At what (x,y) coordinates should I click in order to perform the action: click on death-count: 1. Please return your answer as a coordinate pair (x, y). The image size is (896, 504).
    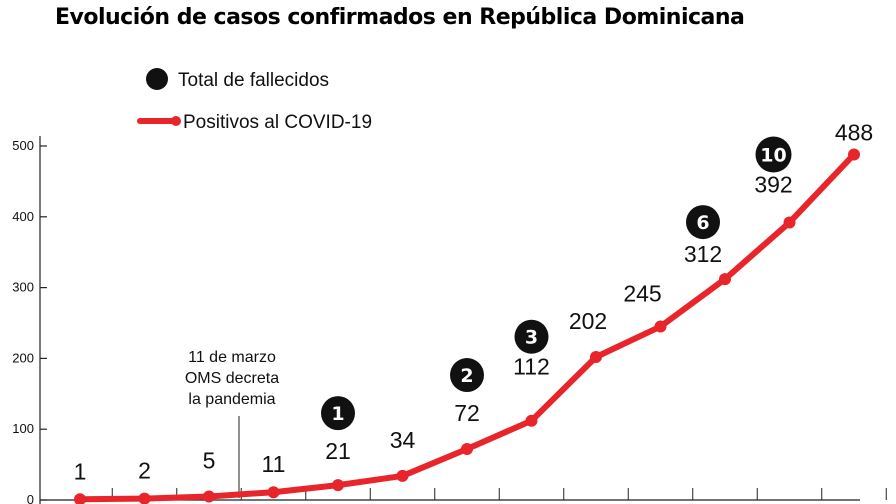
    Looking at the image, I should click on (337, 414).